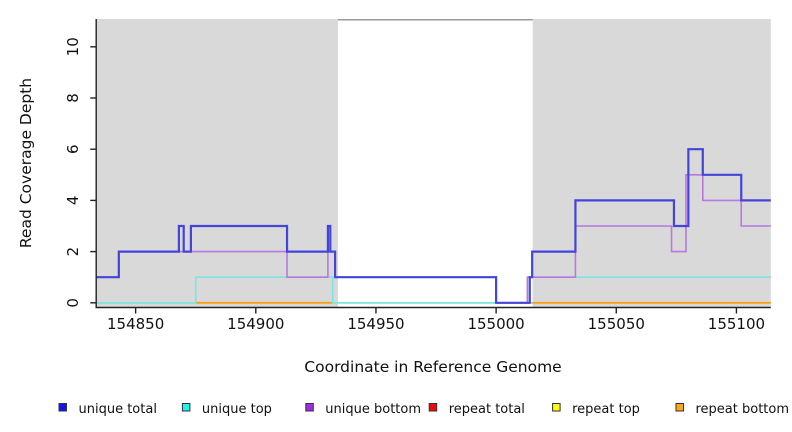  What do you see at coordinates (433, 407) in the screenshot?
I see `legend-swatch-repeat-total` at bounding box center [433, 407].